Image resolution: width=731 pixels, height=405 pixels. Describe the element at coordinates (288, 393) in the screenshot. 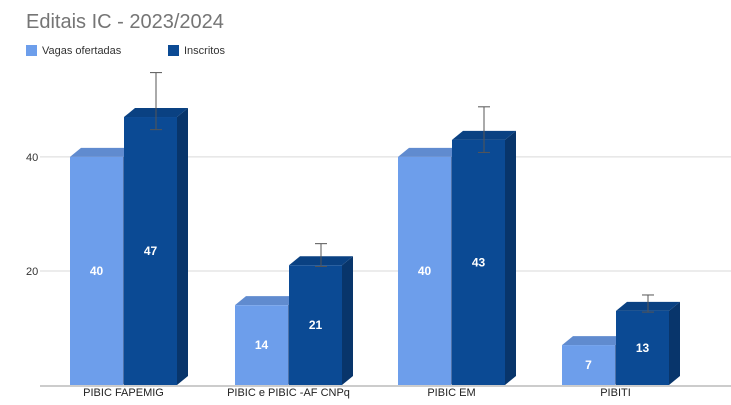

I see `x-tick-label-1: PIBIC e PIBIC -AF CNPq` at that location.